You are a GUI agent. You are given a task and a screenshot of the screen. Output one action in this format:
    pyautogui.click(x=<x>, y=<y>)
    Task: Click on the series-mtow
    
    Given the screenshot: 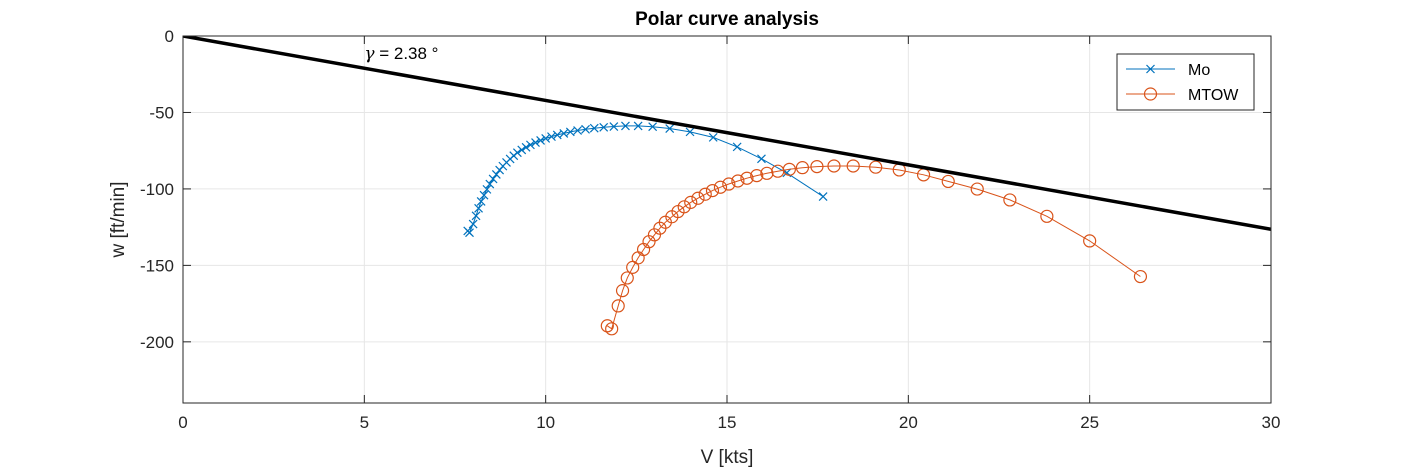 What is the action you would take?
    pyautogui.click(x=874, y=247)
    